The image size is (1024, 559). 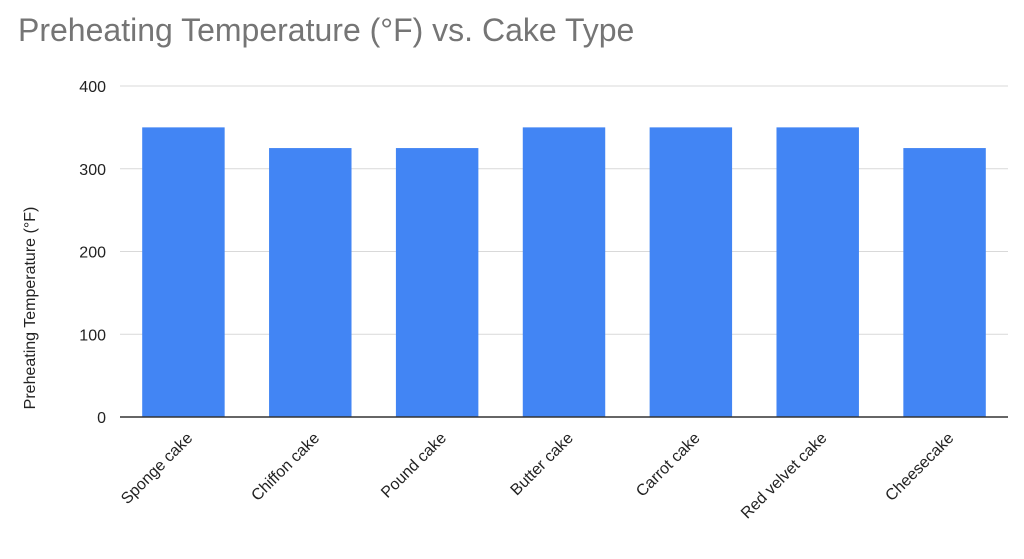 What do you see at coordinates (157, 469) in the screenshot?
I see `x-tick-label: Sponge cake` at bounding box center [157, 469].